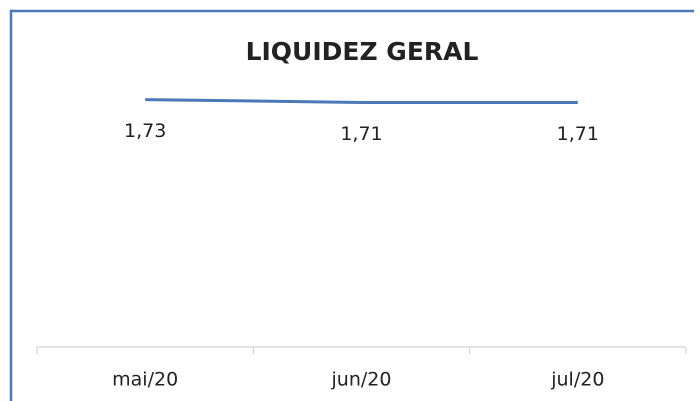 This screenshot has width=700, height=401. What do you see at coordinates (577, 380) in the screenshot?
I see `x-tick-label: jul/20` at bounding box center [577, 380].